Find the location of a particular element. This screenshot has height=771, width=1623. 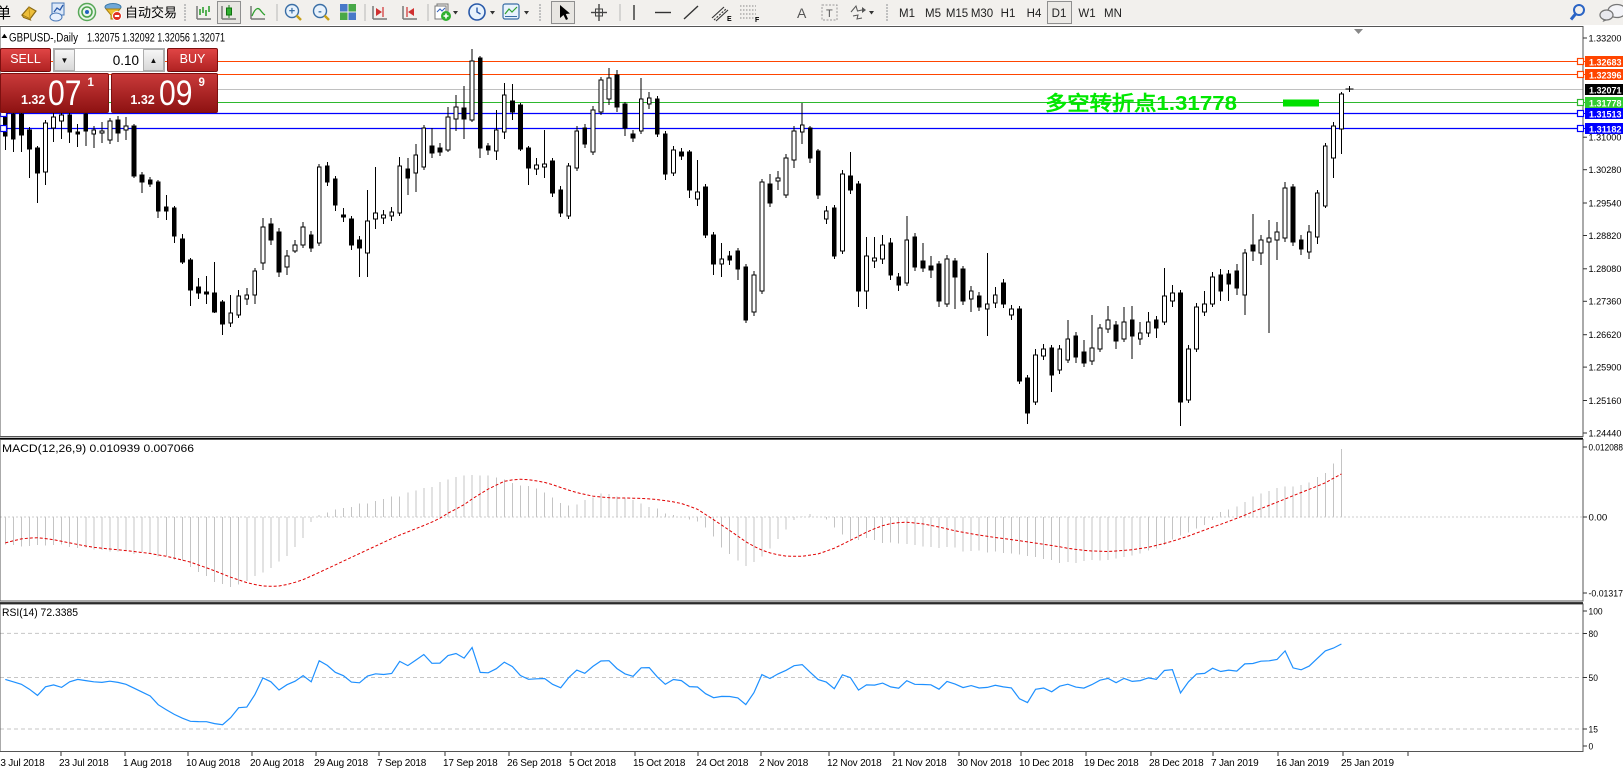

svg-text: 25 Jan 2019 is located at coordinates (1367, 763).